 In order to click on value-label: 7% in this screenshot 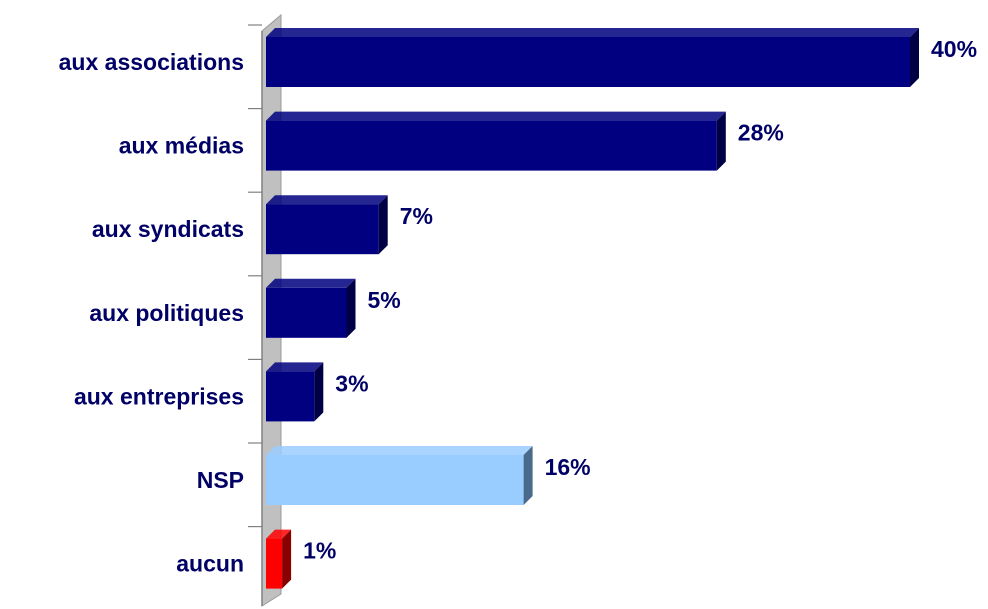, I will do `click(416, 216)`.